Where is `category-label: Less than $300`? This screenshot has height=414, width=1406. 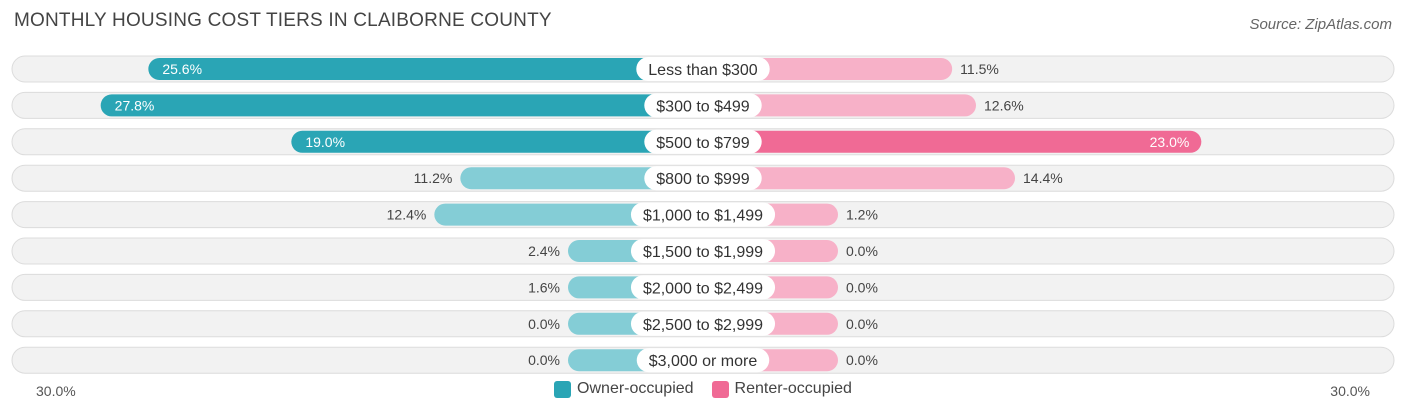
category-label: Less than $300 is located at coordinates (703, 70).